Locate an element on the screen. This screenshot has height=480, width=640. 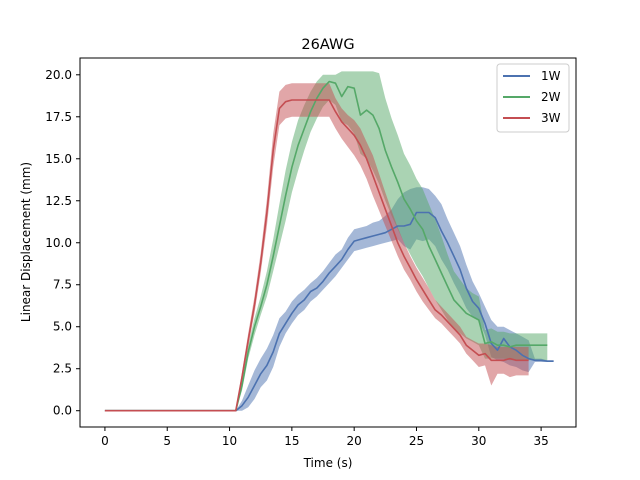
legend-box is located at coordinates (533, 98).